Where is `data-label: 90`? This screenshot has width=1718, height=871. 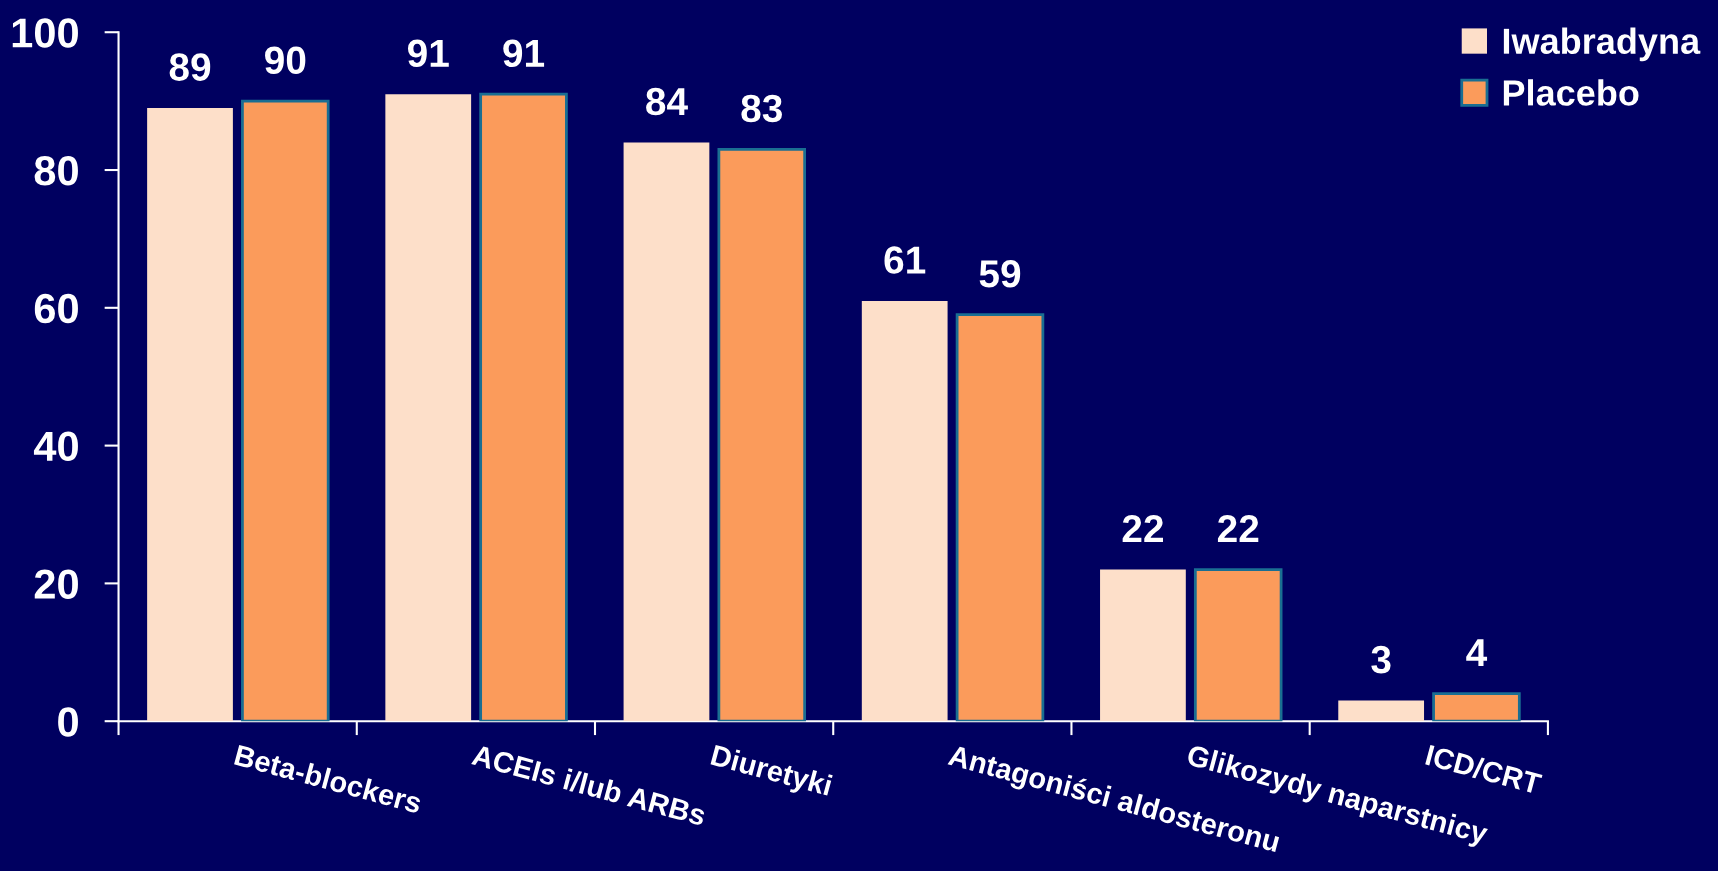
data-label: 90 is located at coordinates (285, 60).